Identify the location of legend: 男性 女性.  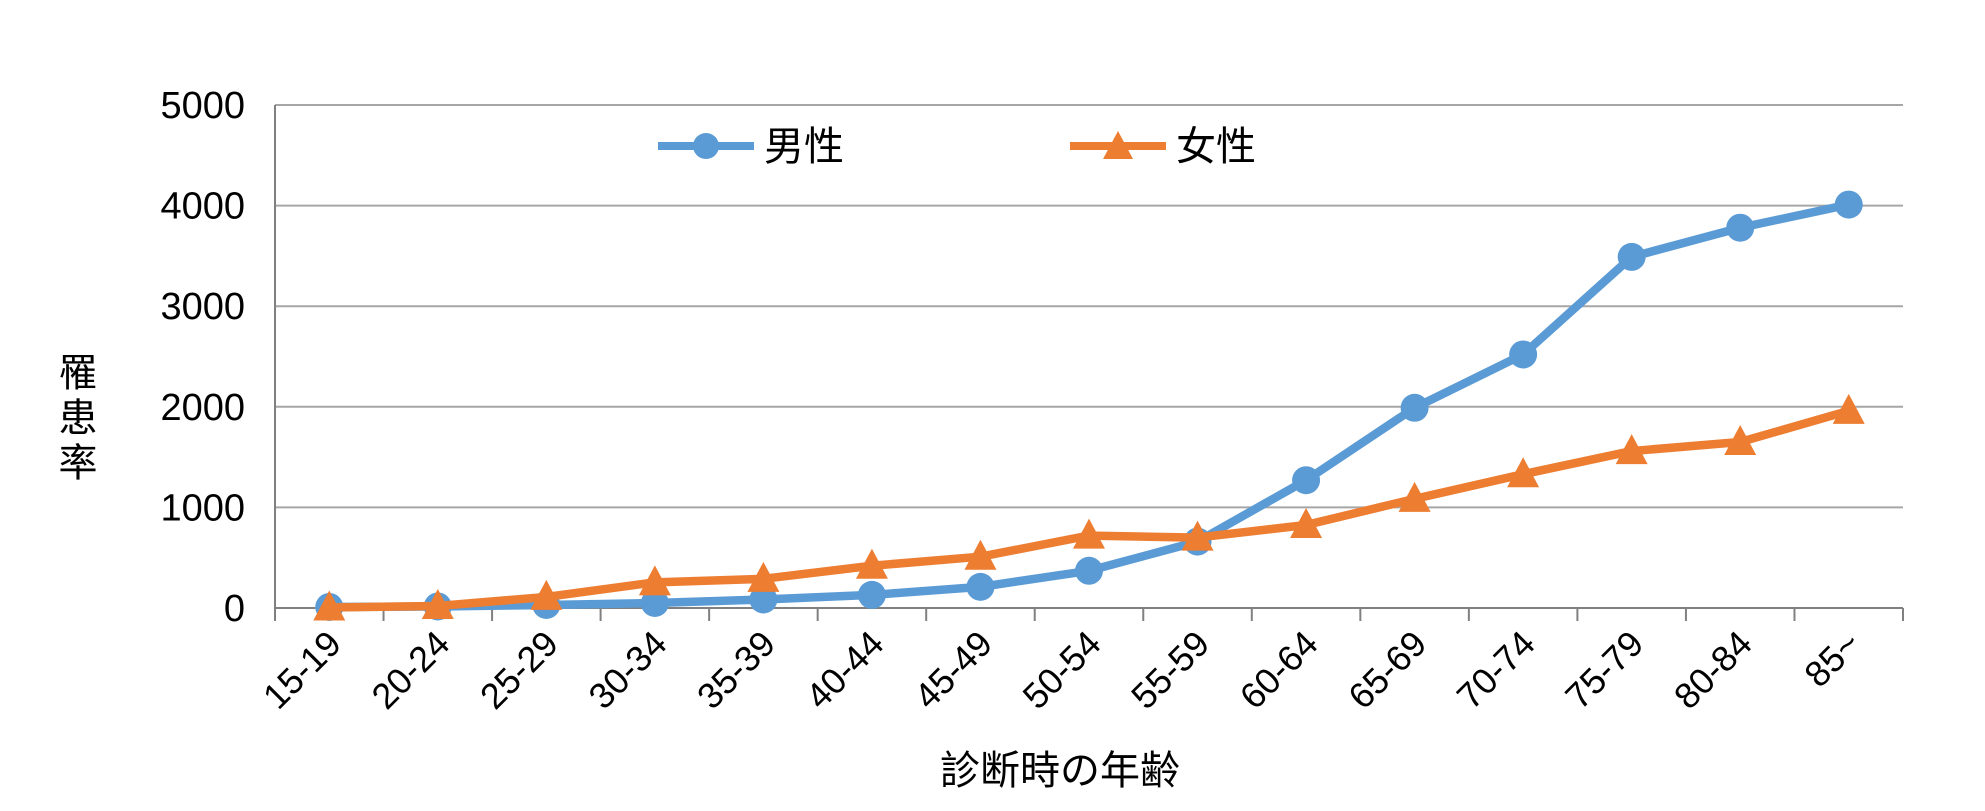
(957, 147).